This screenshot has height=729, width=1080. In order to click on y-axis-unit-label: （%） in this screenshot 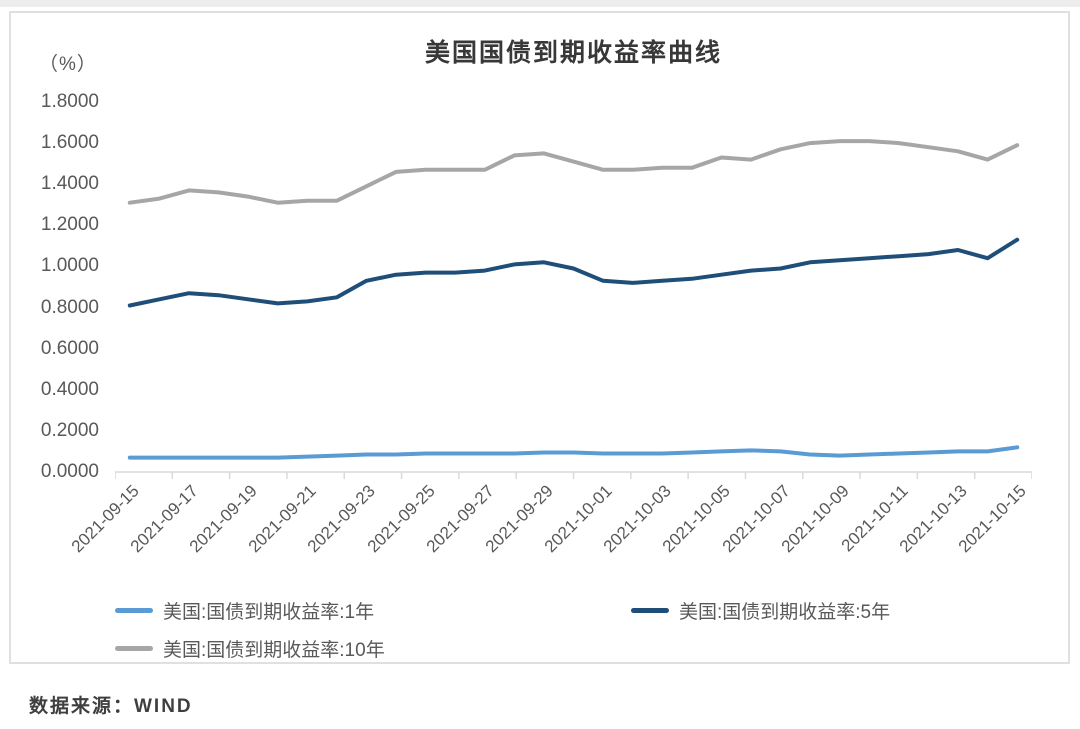, I will do `click(68, 64)`.